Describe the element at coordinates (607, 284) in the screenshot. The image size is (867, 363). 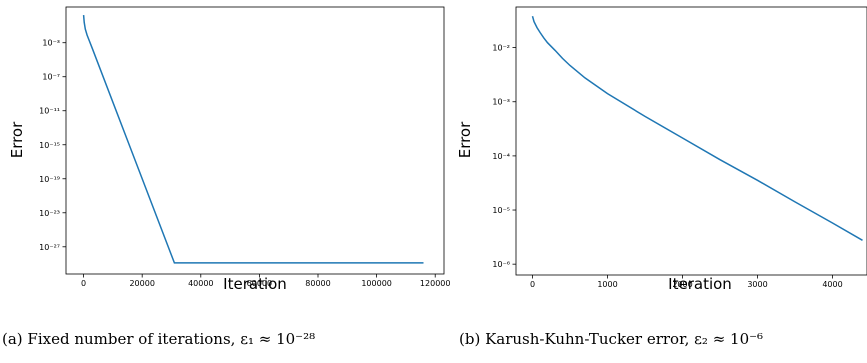
I see `x-tick-label: 1000` at that location.